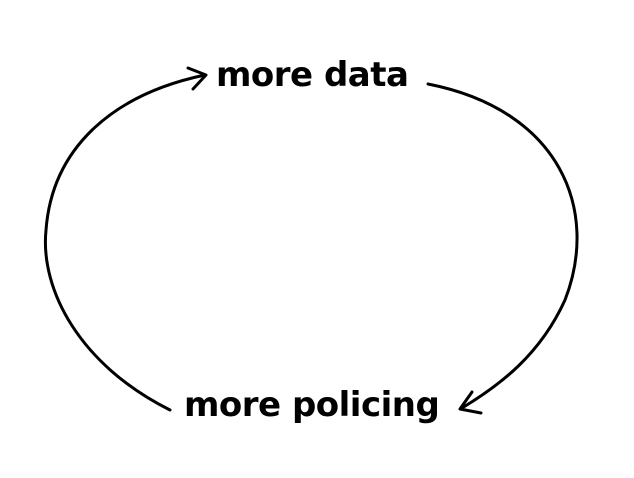  What do you see at coordinates (312, 405) in the screenshot?
I see `node-label-more-policing: more policing` at bounding box center [312, 405].